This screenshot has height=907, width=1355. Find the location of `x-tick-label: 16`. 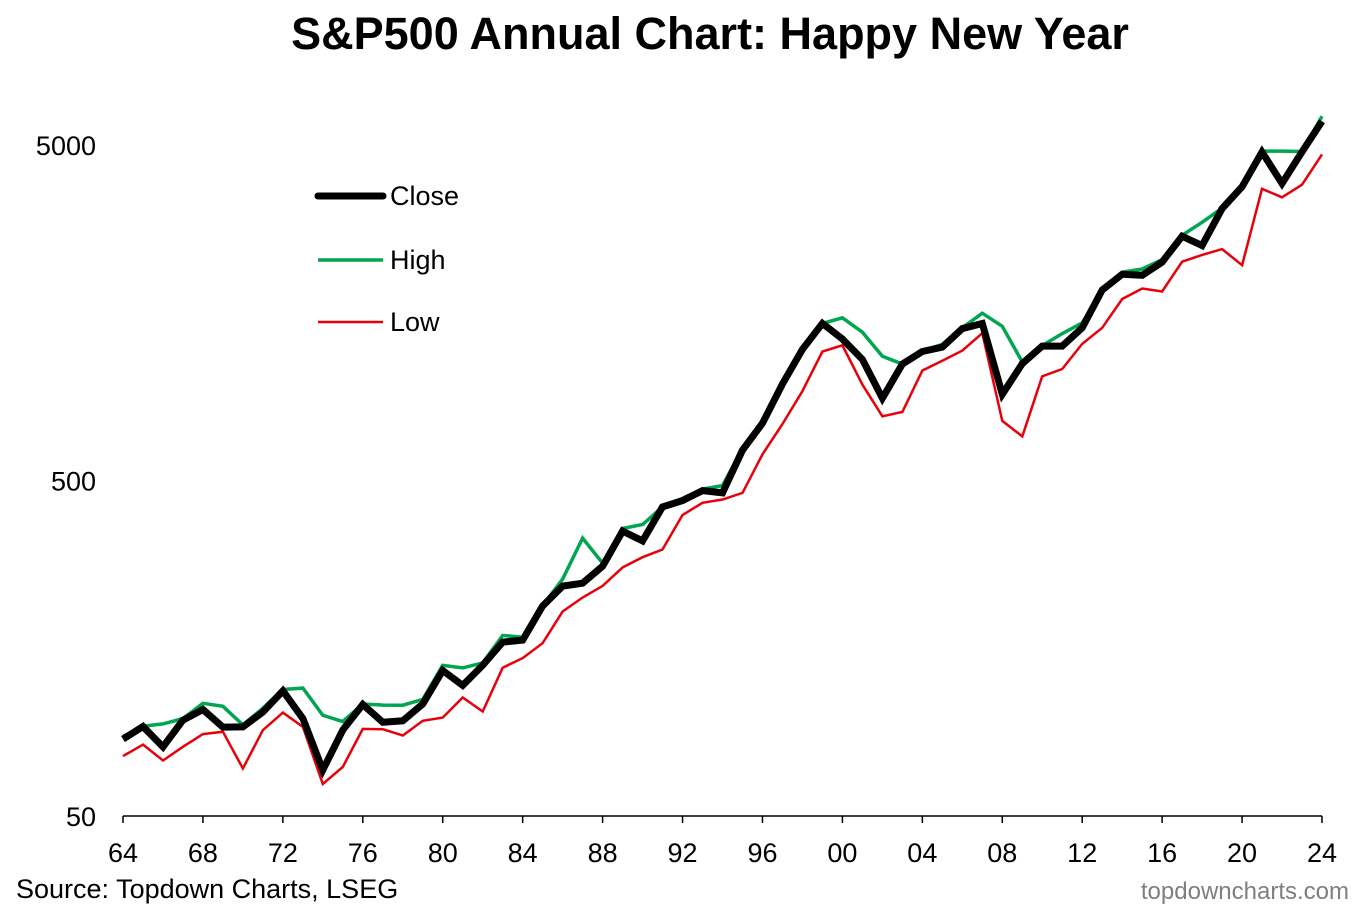

x-tick-label: 16 is located at coordinates (1162, 853).